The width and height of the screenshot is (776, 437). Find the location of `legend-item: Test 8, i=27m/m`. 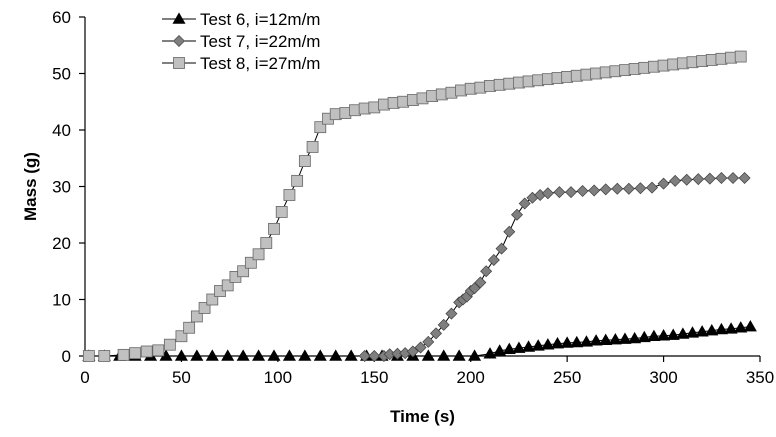

legend-item: Test 8, i=27m/m is located at coordinates (241, 63).